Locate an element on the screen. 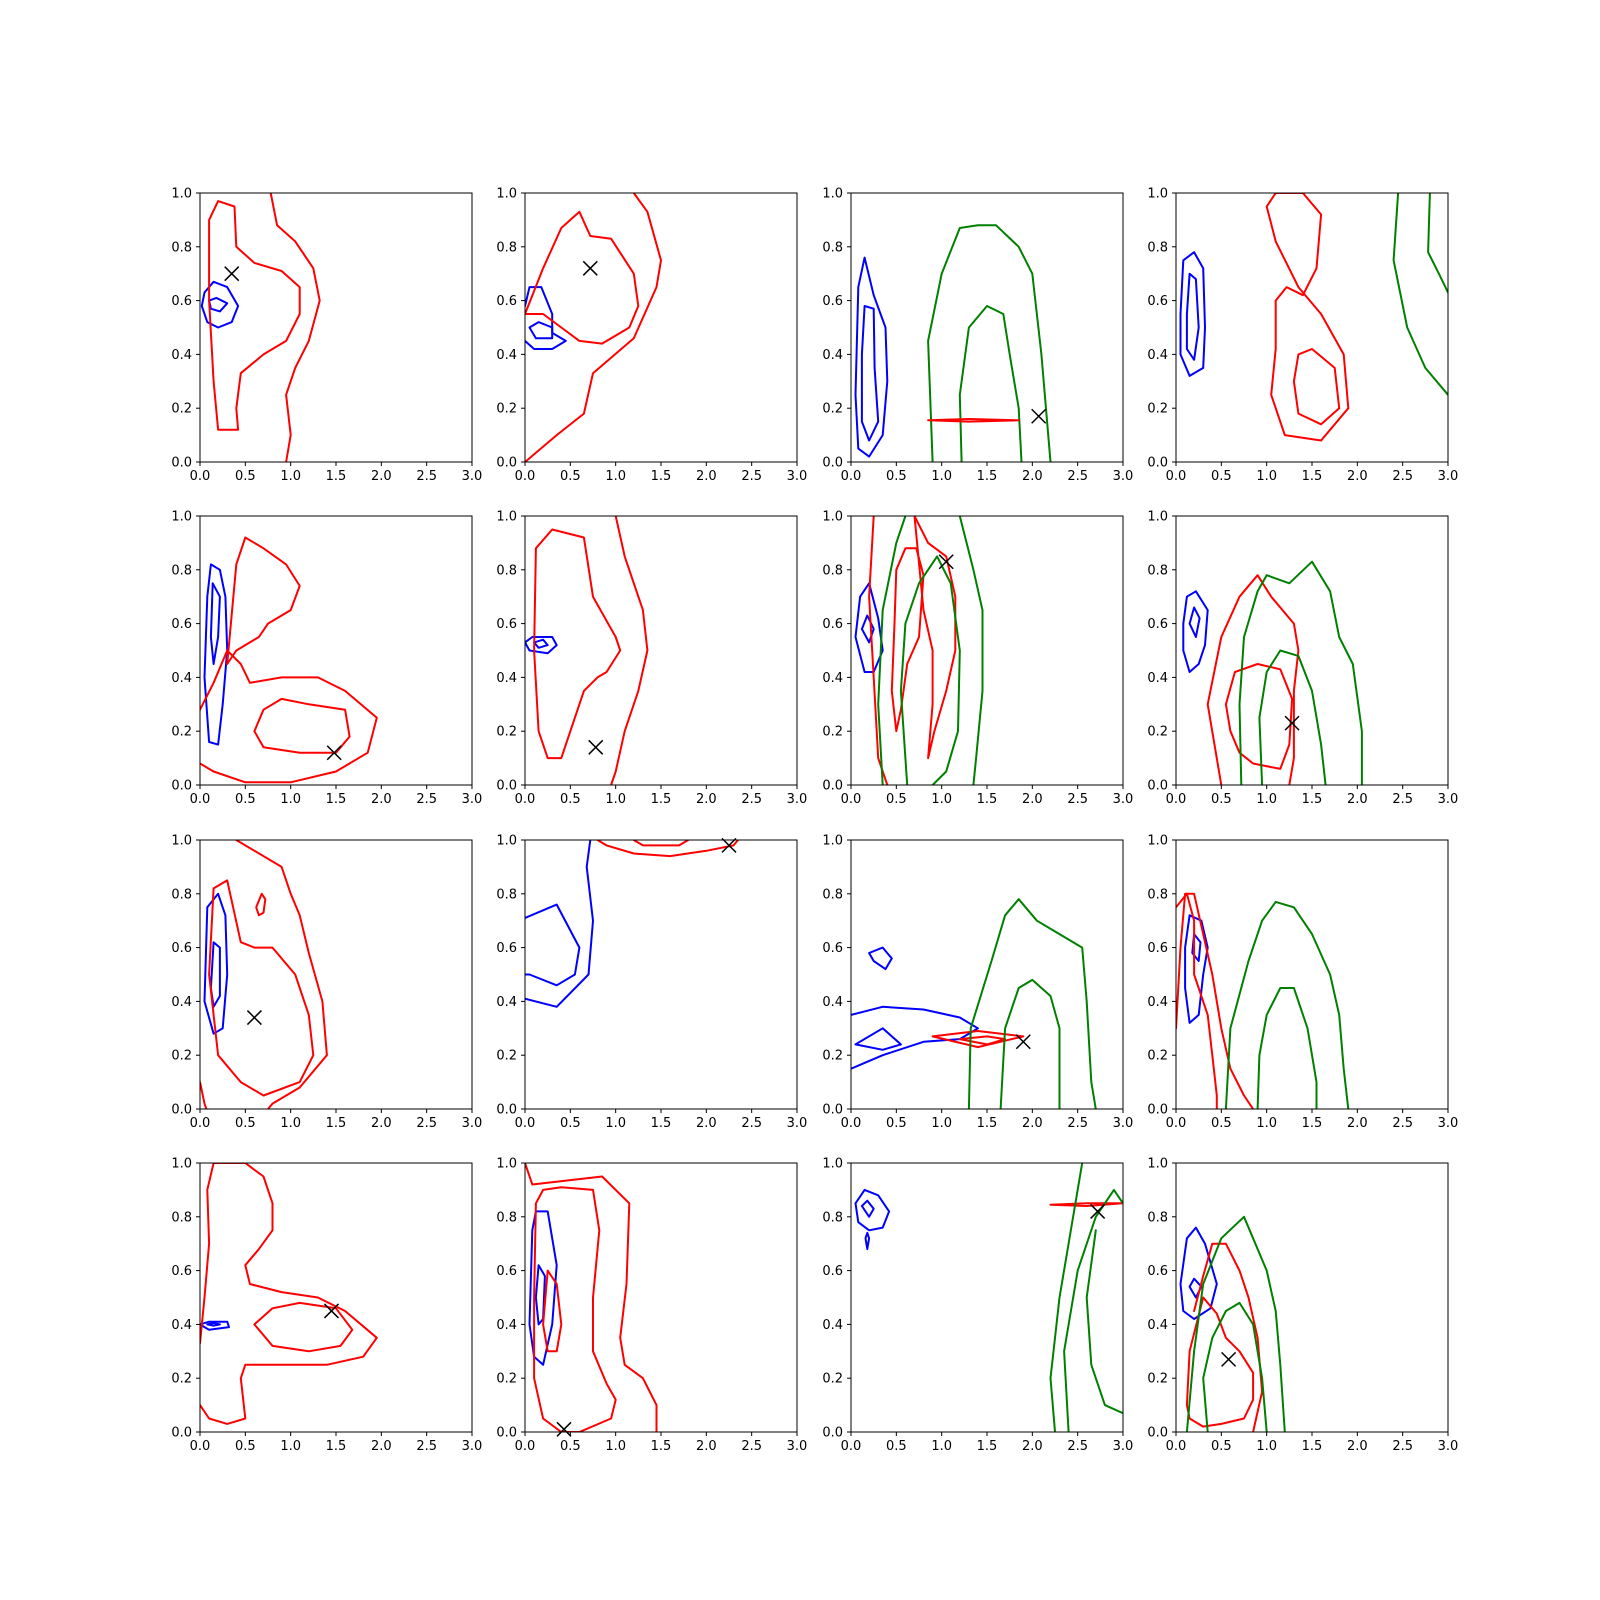 The height and width of the screenshot is (1600, 1600). panel-r2-c1: 0.0 0.5 1.0 1.5 2.0 2.5 3.0 0.0 0.2 0.4 0.6 0.8 1.0 is located at coordinates (326, 659).